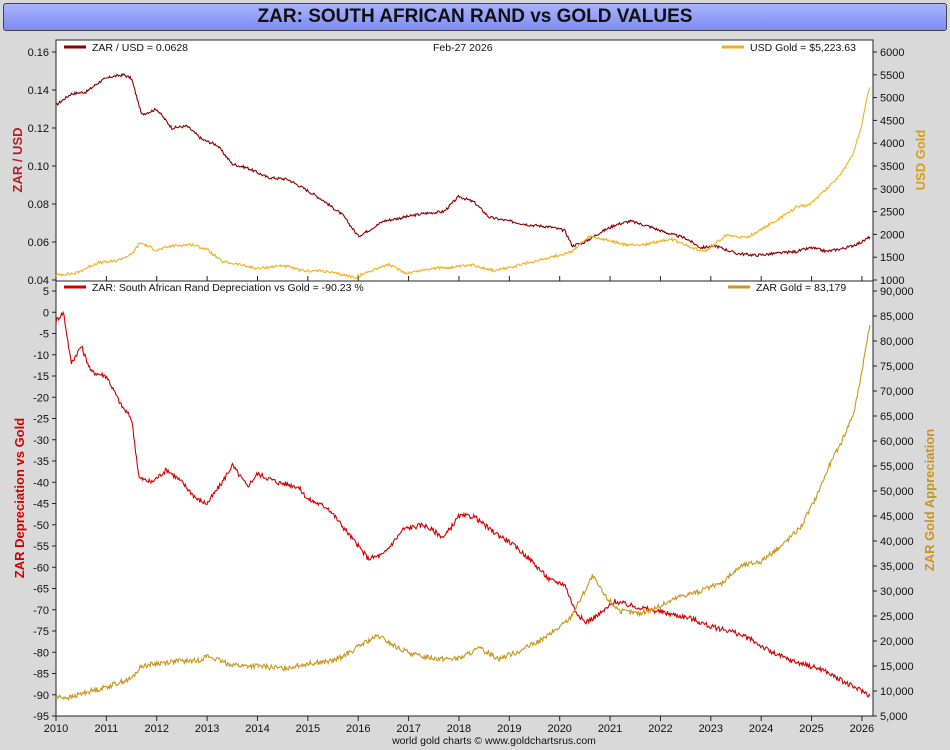  What do you see at coordinates (41, 398) in the screenshot?
I see `y-tick-label-left: -20` at bounding box center [41, 398].